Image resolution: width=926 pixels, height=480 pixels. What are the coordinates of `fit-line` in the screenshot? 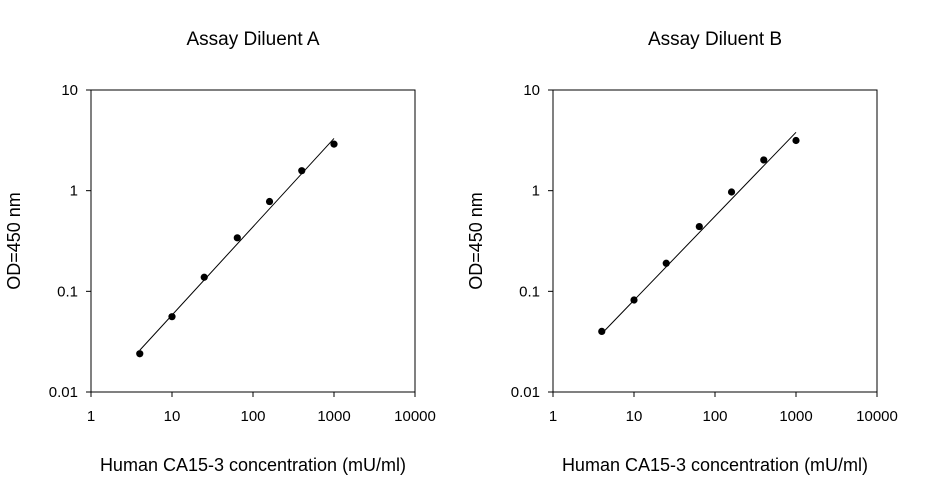 It's located at (699, 232).